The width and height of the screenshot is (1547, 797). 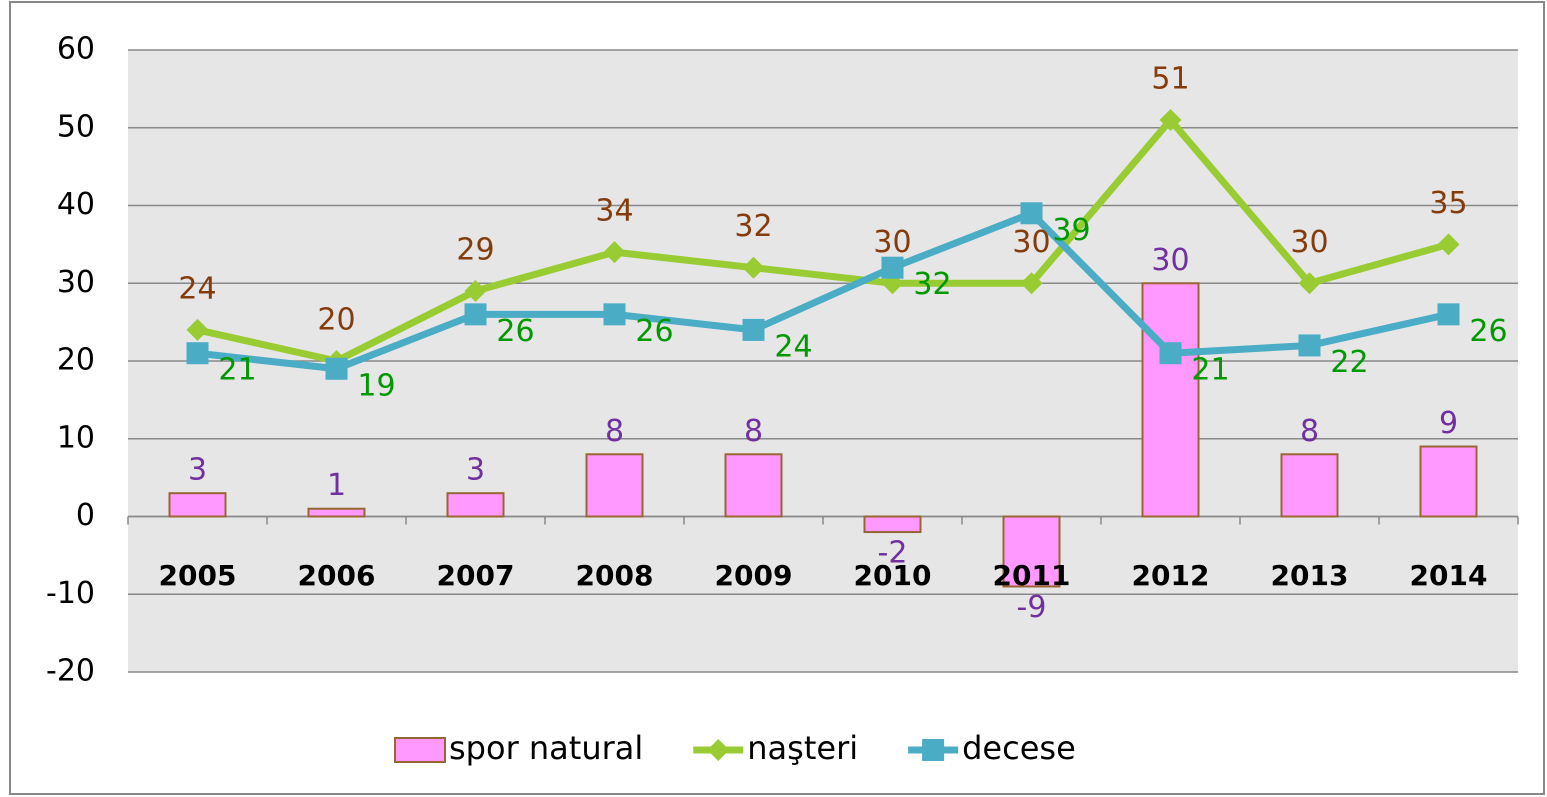 I want to click on data-label: 51, so click(x=1170, y=78).